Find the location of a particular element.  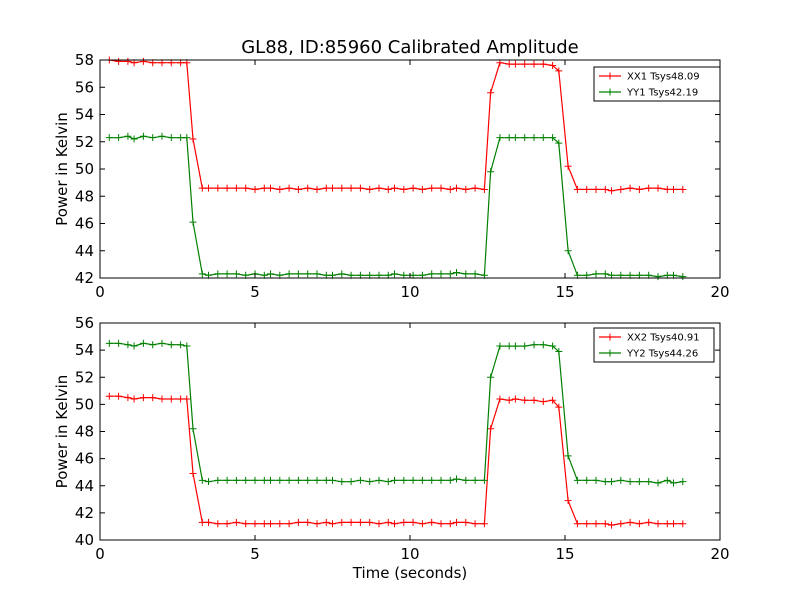

y-axis-label: Power in Kelvin is located at coordinates (62, 432).